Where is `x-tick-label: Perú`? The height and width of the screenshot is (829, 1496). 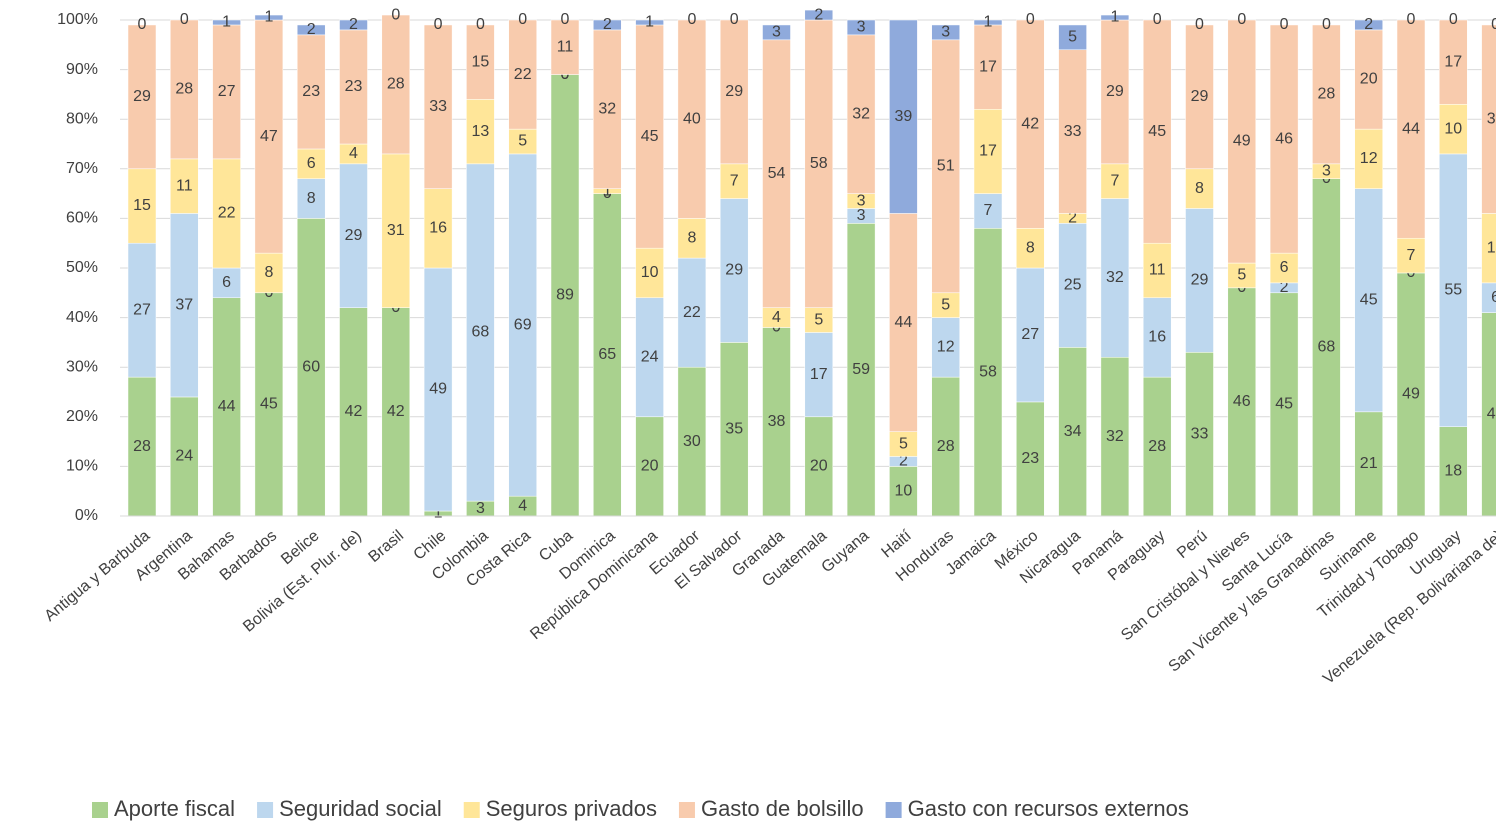
x-tick-label: Perú is located at coordinates (1192, 544).